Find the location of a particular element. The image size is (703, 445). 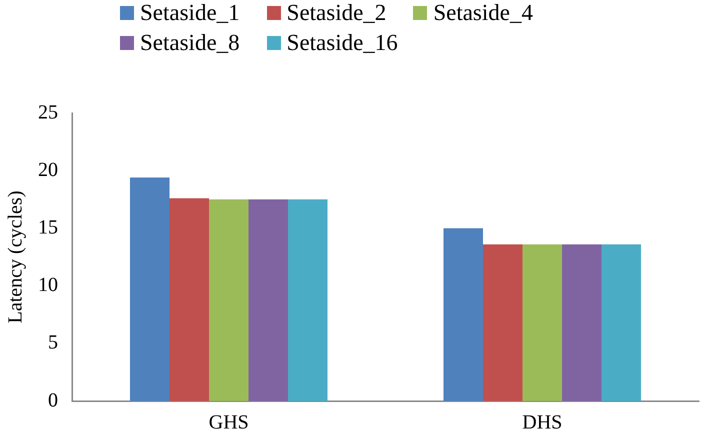

y-tick-label: 20 is located at coordinates (48, 169).